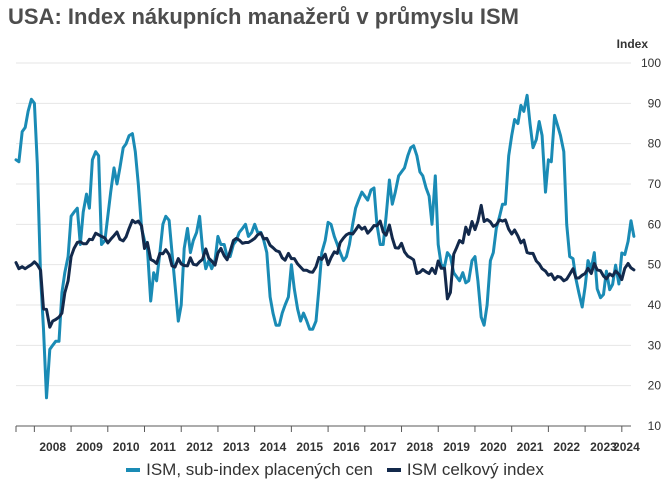 The height and width of the screenshot is (502, 670). Describe the element at coordinates (655, 345) in the screenshot. I see `y-tick-label-30: 30` at that location.